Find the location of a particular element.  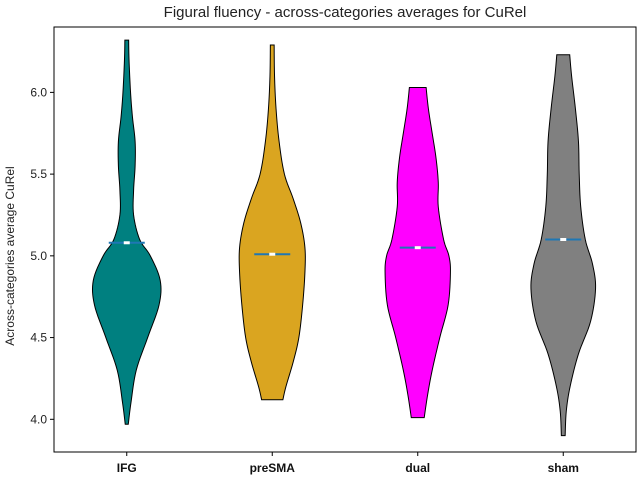

y-axis: 4.0 4.5 5.0 5.5 6.0 is located at coordinates (42, 255).